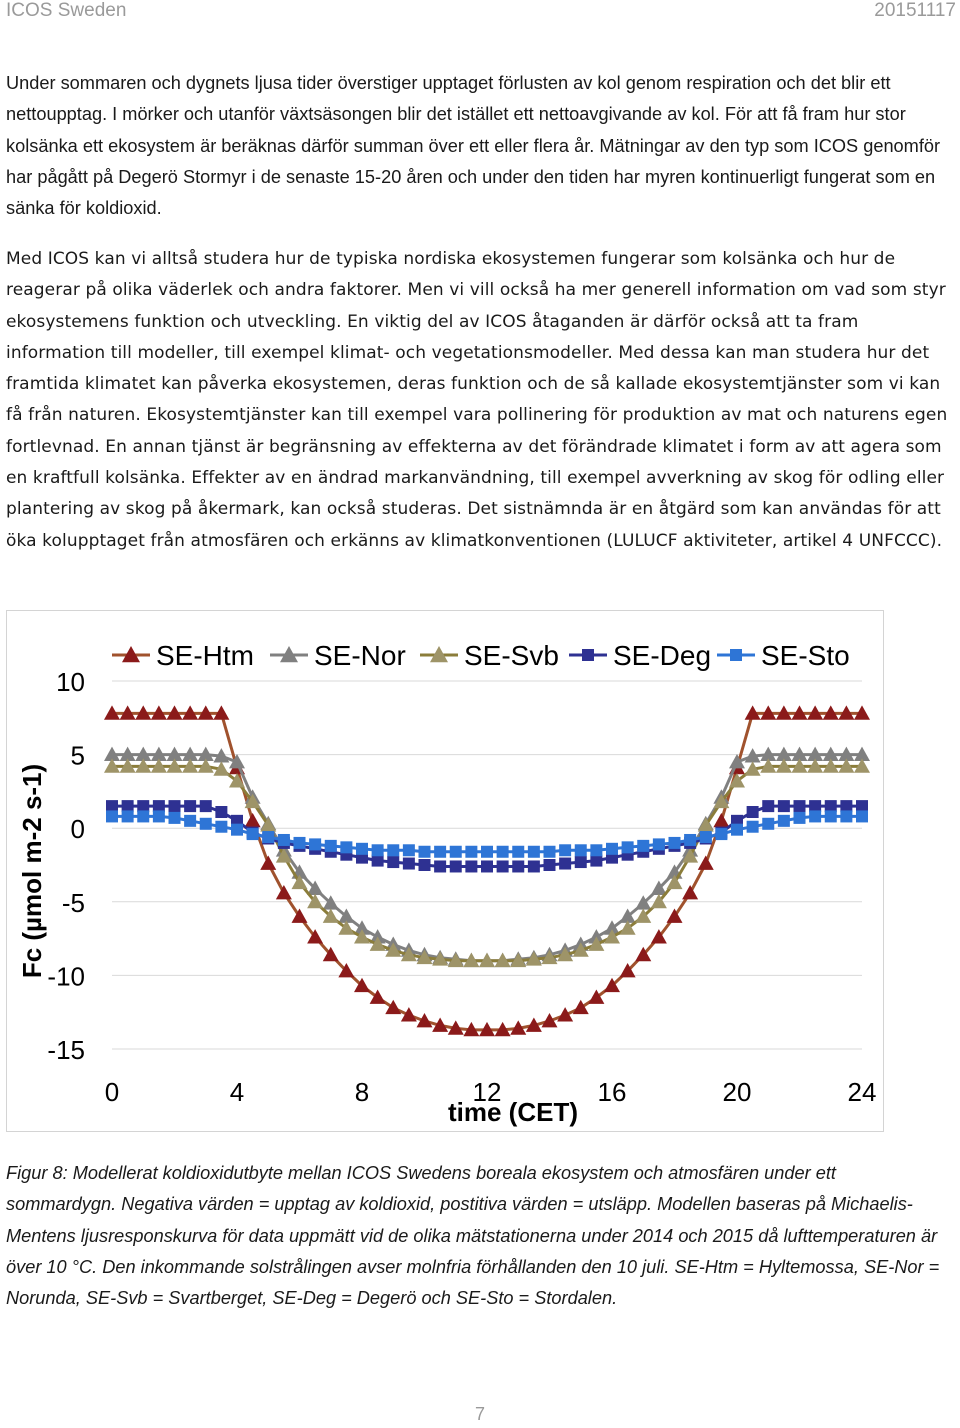 The image size is (960, 1428). What do you see at coordinates (66, 976) in the screenshot?
I see `y-tick-label: -10` at bounding box center [66, 976].